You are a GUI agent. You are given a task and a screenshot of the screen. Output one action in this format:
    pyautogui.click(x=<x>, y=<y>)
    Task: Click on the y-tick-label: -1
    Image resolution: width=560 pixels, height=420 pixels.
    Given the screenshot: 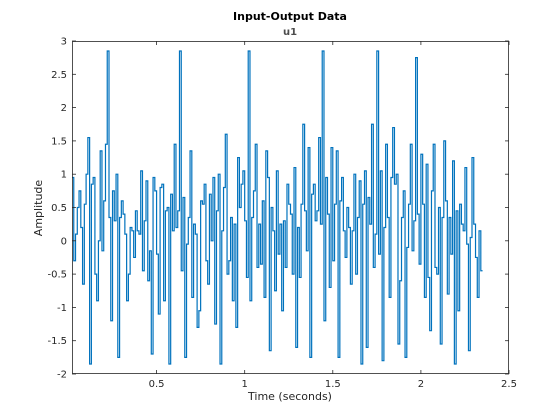 What is the action you would take?
    pyautogui.click(x=62, y=308)
    